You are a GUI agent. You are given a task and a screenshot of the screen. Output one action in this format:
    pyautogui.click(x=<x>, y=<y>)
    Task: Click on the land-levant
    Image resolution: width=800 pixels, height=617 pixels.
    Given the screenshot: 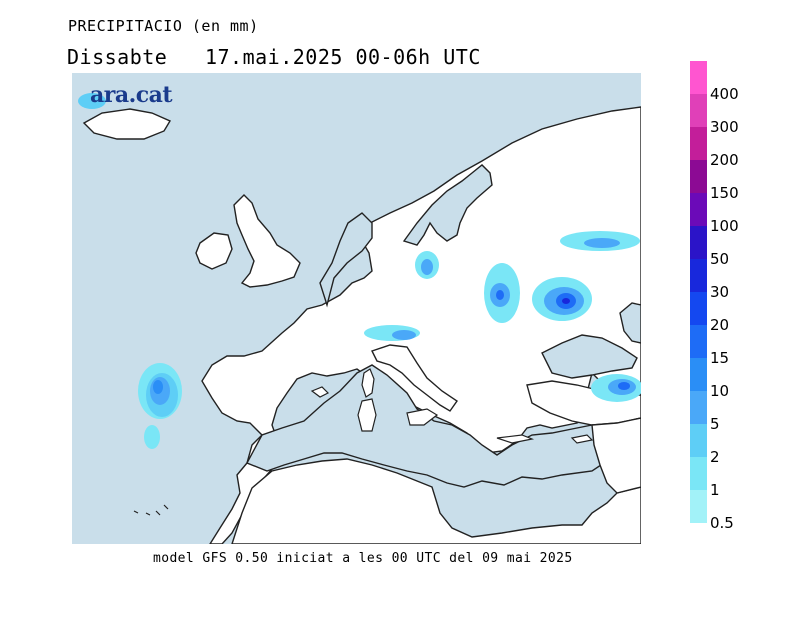 What is the action you would take?
    pyautogui.click(x=616, y=455)
    